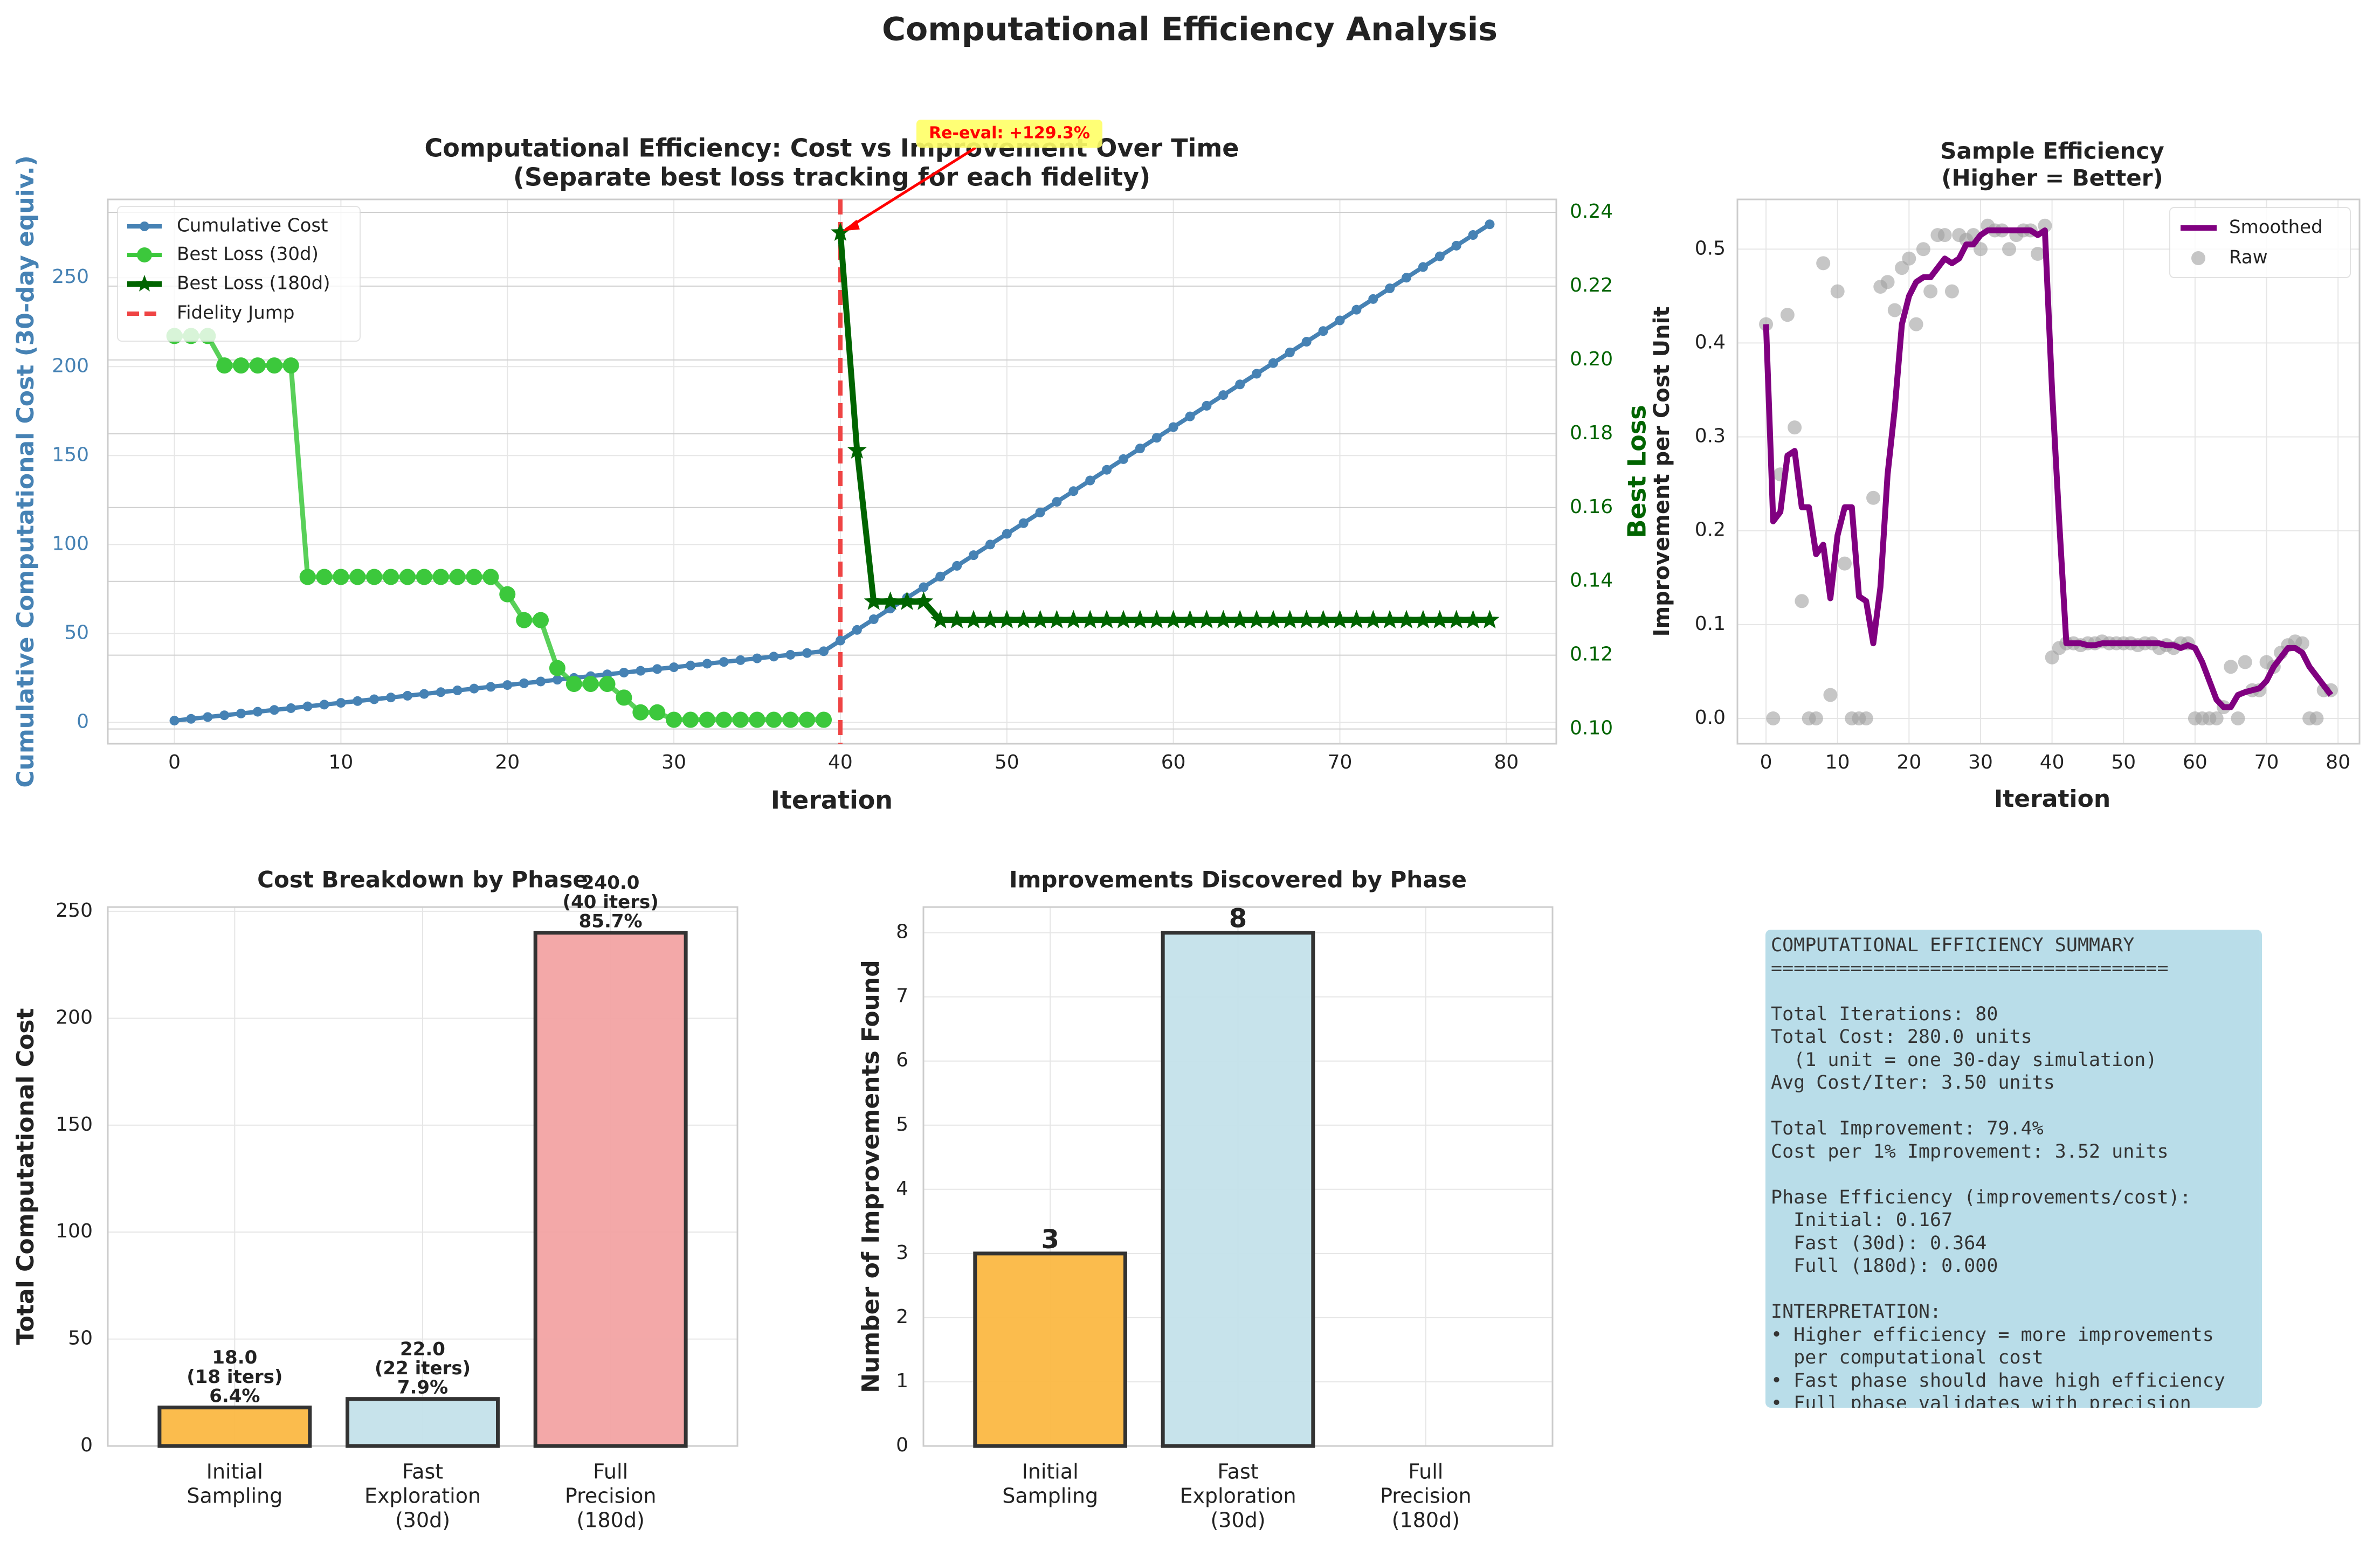  I want to click on y-right-tick-label: 0.12, so click(1591, 654).